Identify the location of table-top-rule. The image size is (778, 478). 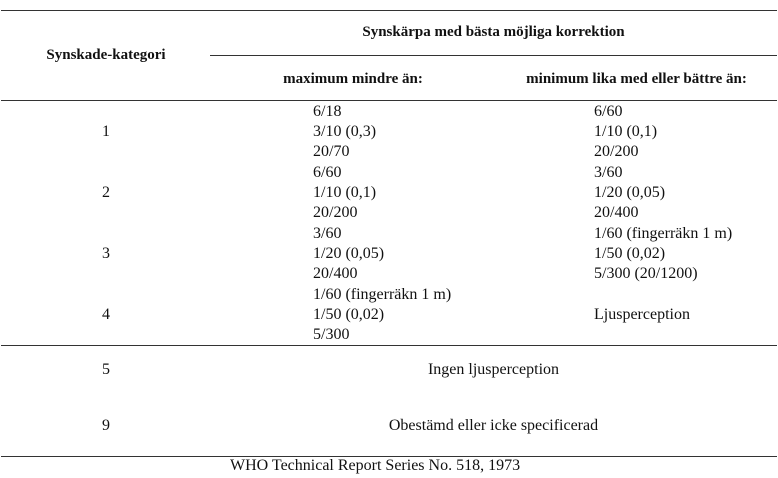
(389, 10).